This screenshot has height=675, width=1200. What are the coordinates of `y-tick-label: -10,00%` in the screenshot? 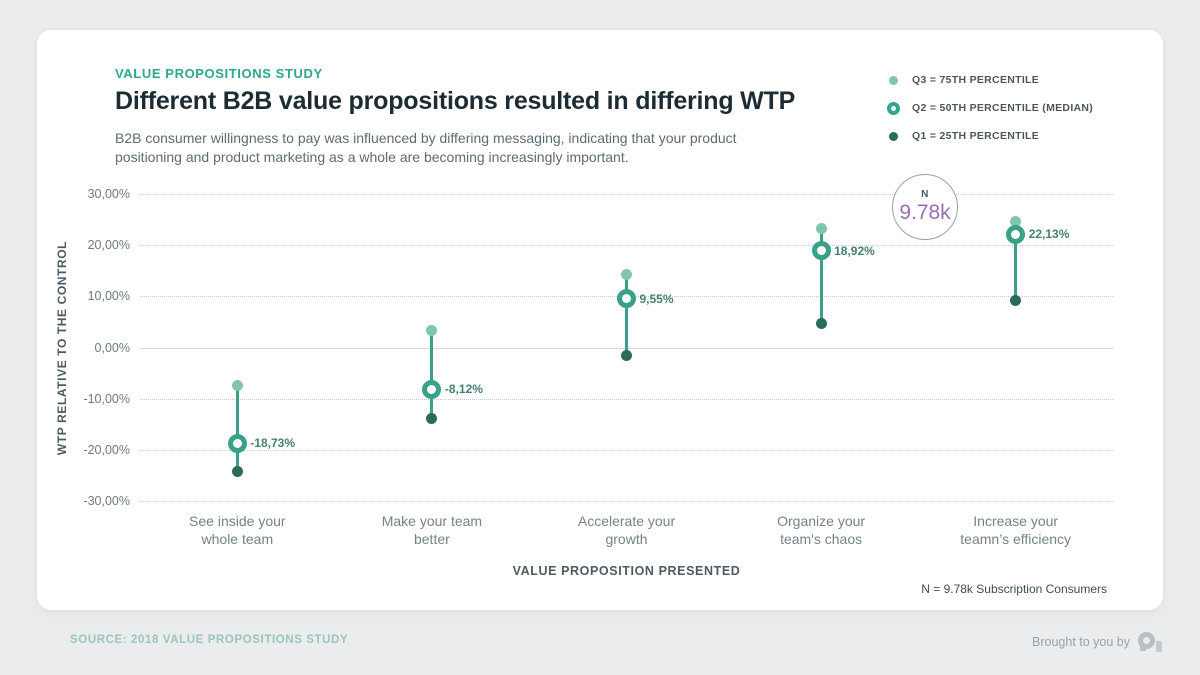 It's located at (106, 398).